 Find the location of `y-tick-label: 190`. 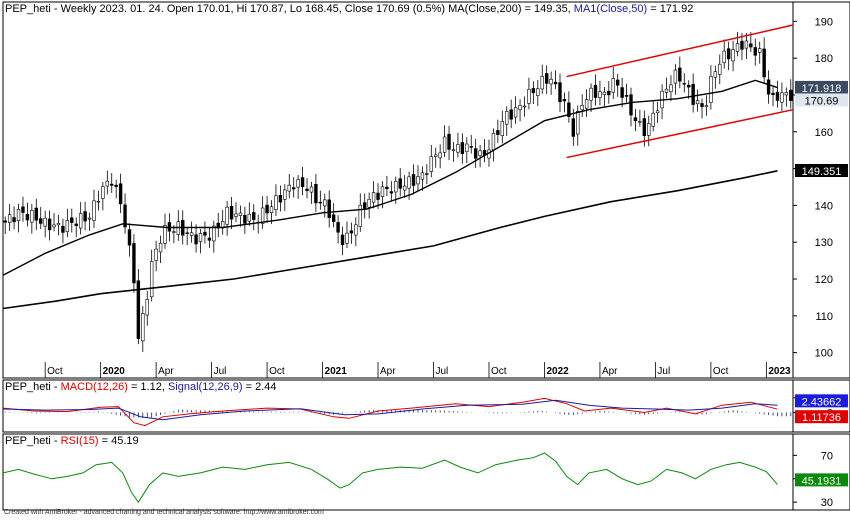

y-tick-label: 190 is located at coordinates (824, 22).